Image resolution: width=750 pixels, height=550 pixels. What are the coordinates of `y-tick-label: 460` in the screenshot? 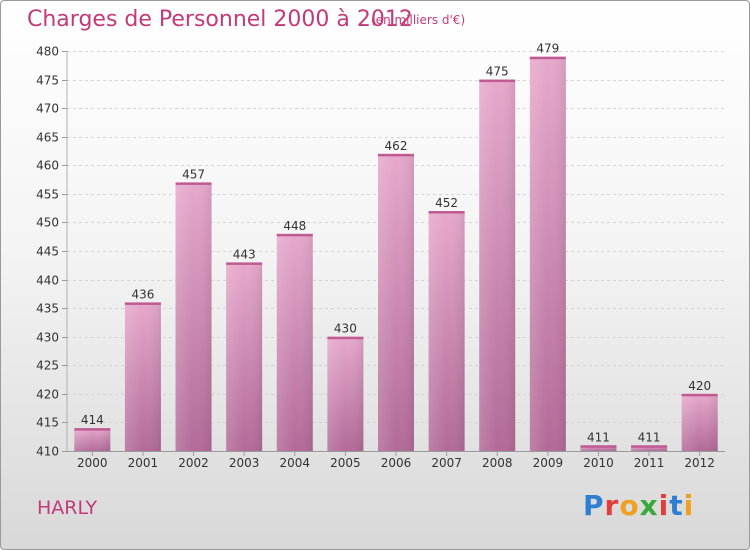 It's located at (47, 166).